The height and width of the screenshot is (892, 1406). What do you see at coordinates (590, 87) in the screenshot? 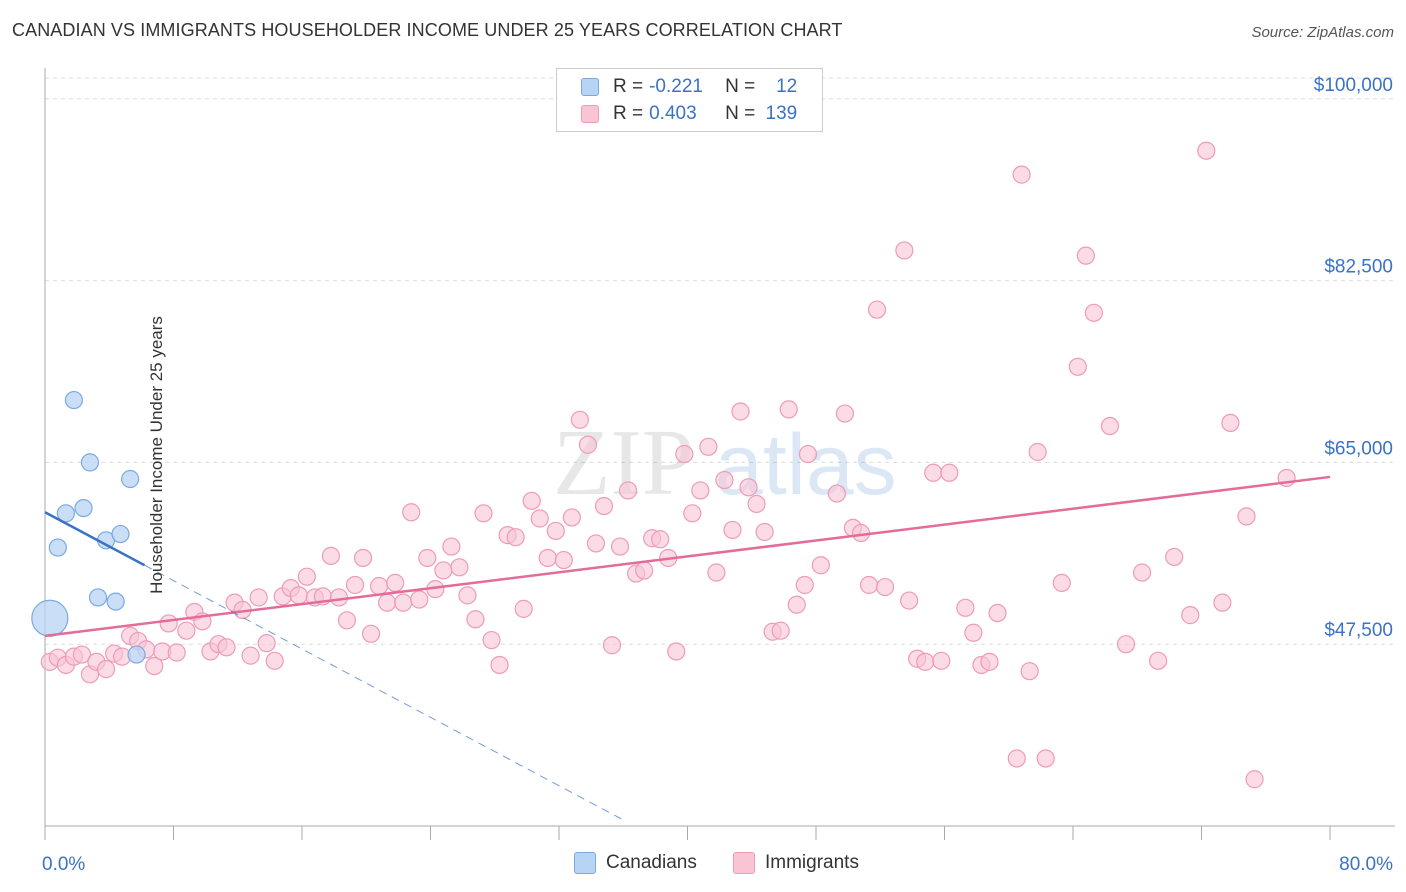
I see `canadians-swatch` at bounding box center [590, 87].